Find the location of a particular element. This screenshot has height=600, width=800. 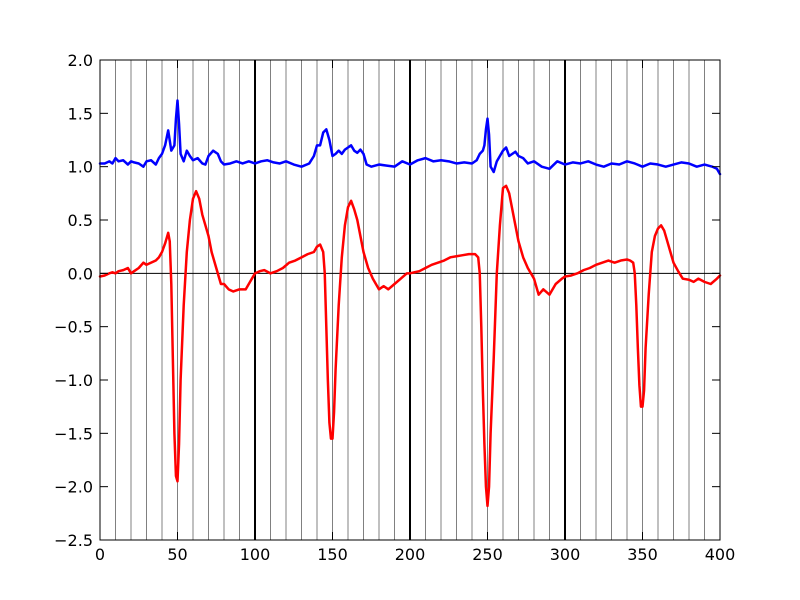

y-tick-label: −1.5 is located at coordinates (73, 433).